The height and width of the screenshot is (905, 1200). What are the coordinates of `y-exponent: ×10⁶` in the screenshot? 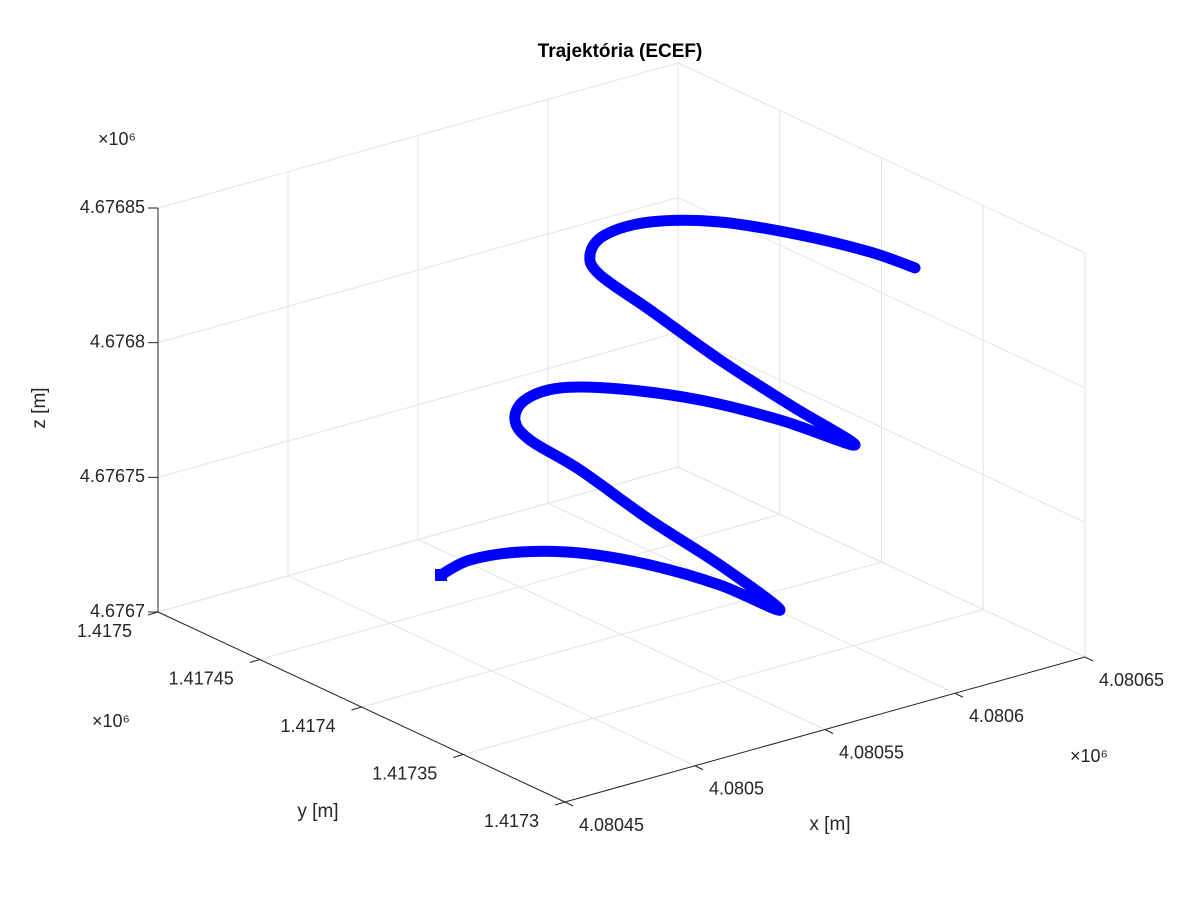 It's located at (111, 721).